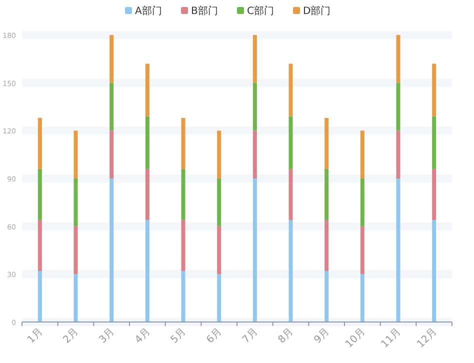  What do you see at coordinates (317, 11) in the screenshot?
I see `legend-label: D部门` at bounding box center [317, 11].